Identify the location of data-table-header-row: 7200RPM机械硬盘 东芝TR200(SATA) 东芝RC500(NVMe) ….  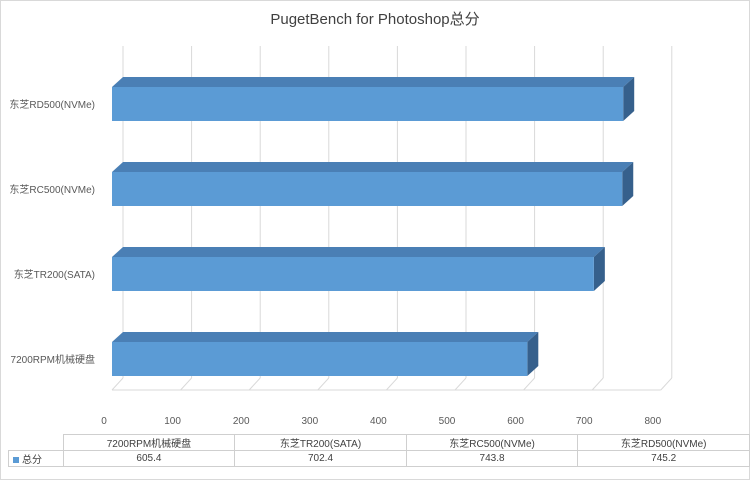
(379, 442).